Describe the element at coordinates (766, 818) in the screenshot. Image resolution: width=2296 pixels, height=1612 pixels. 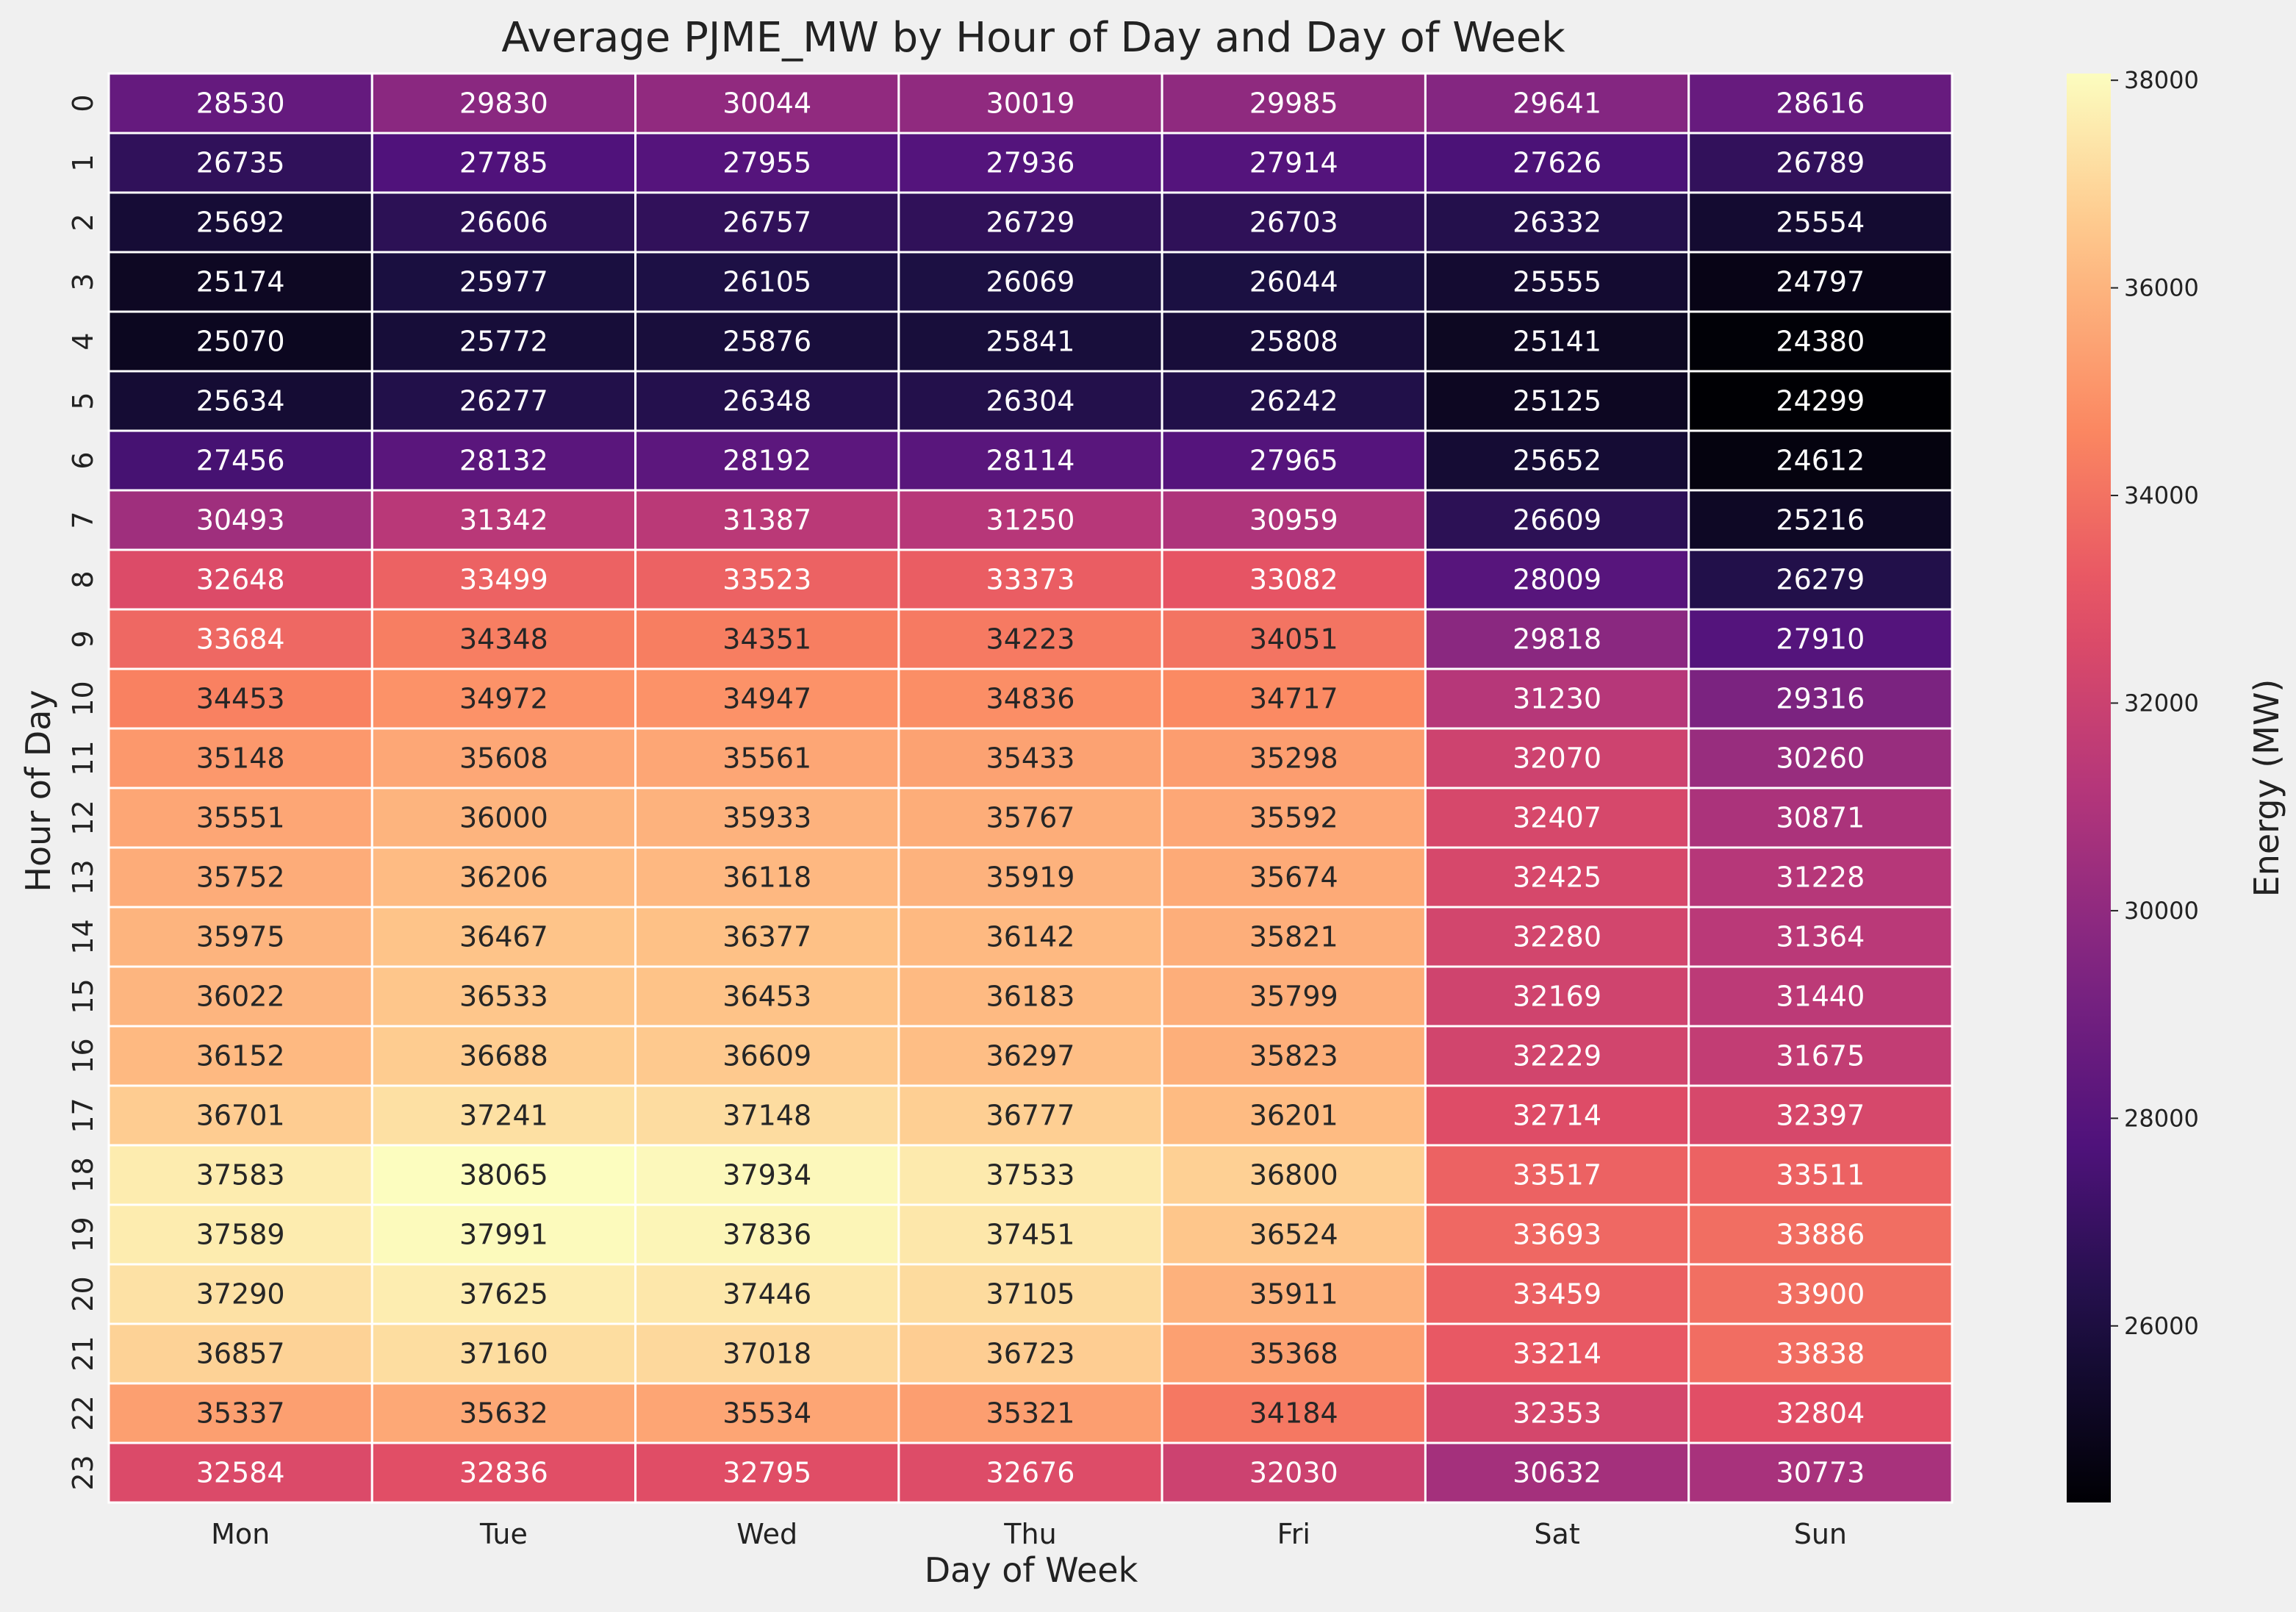
I see `cell-value-label: 35933` at that location.